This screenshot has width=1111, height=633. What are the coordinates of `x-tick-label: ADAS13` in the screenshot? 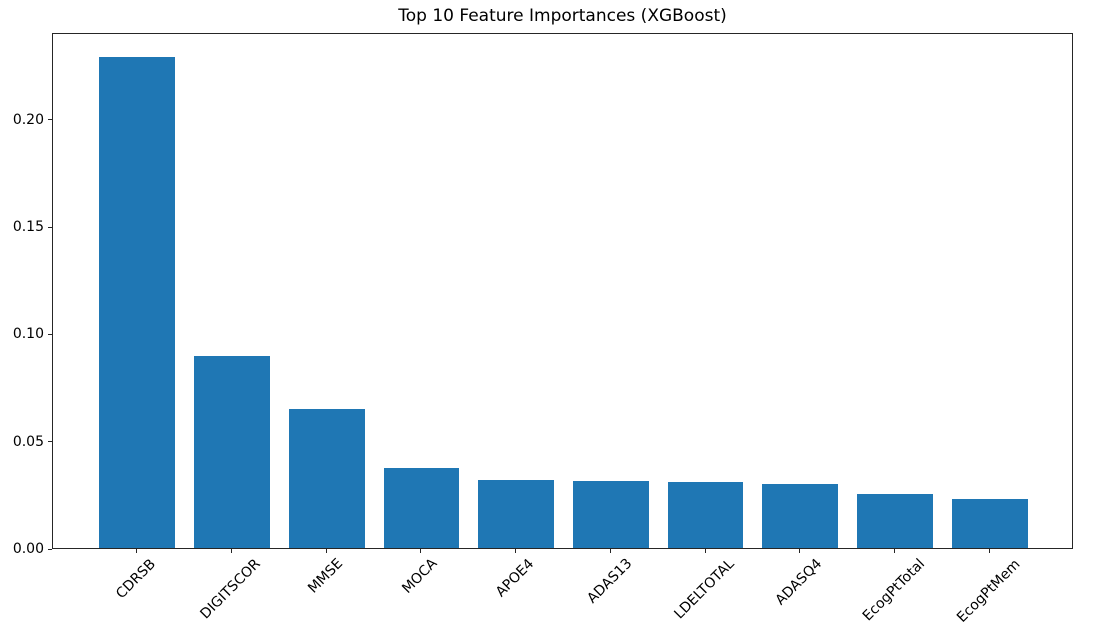 It's located at (610, 581).